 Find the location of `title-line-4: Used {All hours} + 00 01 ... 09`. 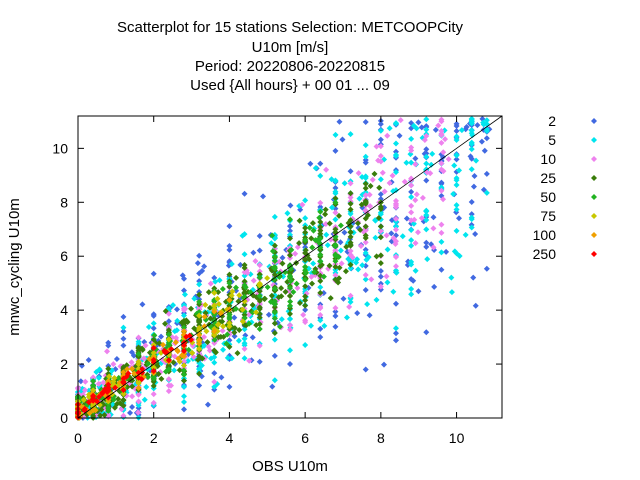

title-line-4: Used {All hours} + 00 01 ... 09 is located at coordinates (290, 85).